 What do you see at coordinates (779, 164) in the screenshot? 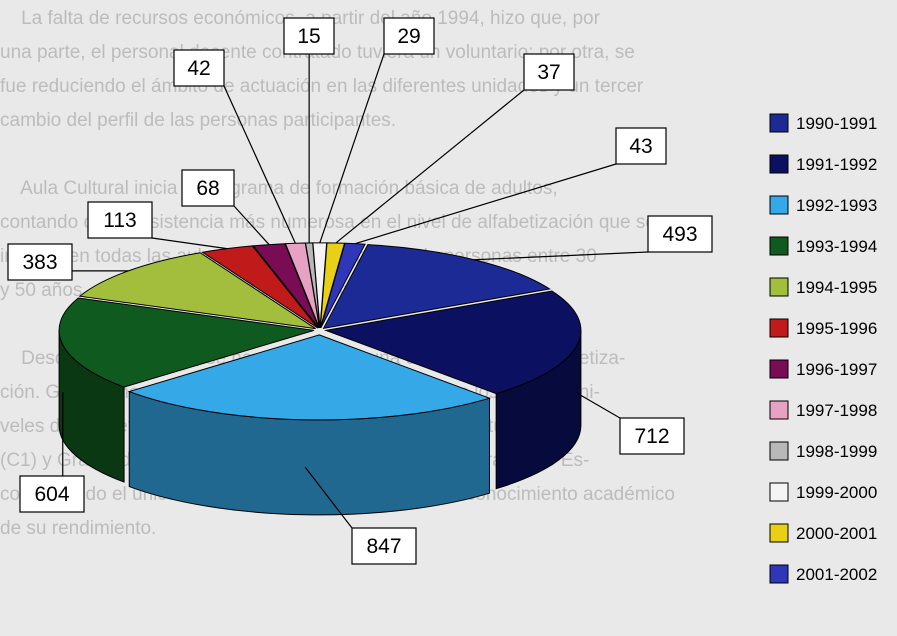
I see `legend-swatch-1991-1992` at bounding box center [779, 164].